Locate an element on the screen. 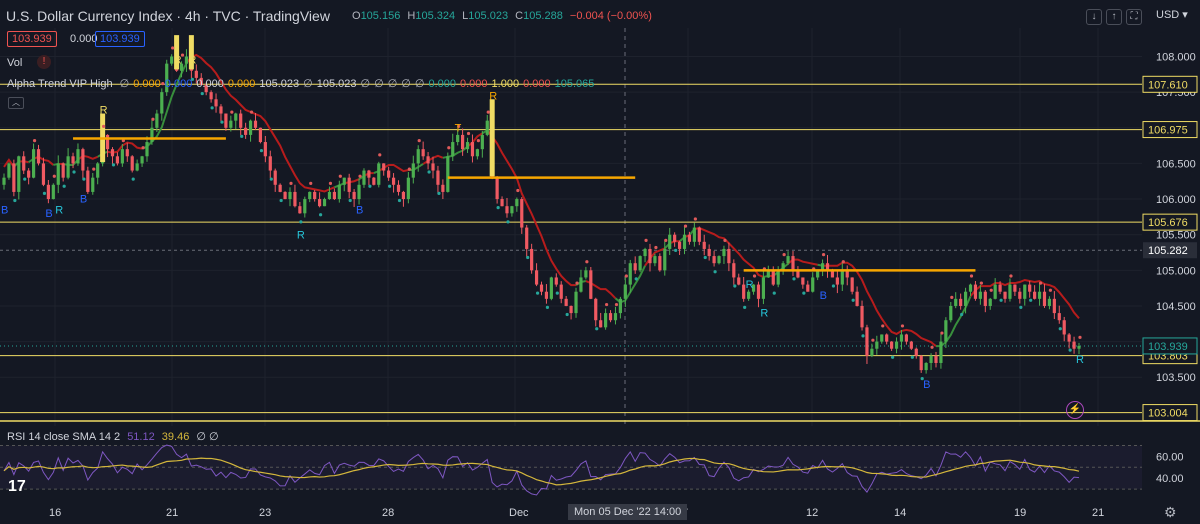 The image size is (1200, 524). lightning-icon: ⚡ is located at coordinates (1075, 410).